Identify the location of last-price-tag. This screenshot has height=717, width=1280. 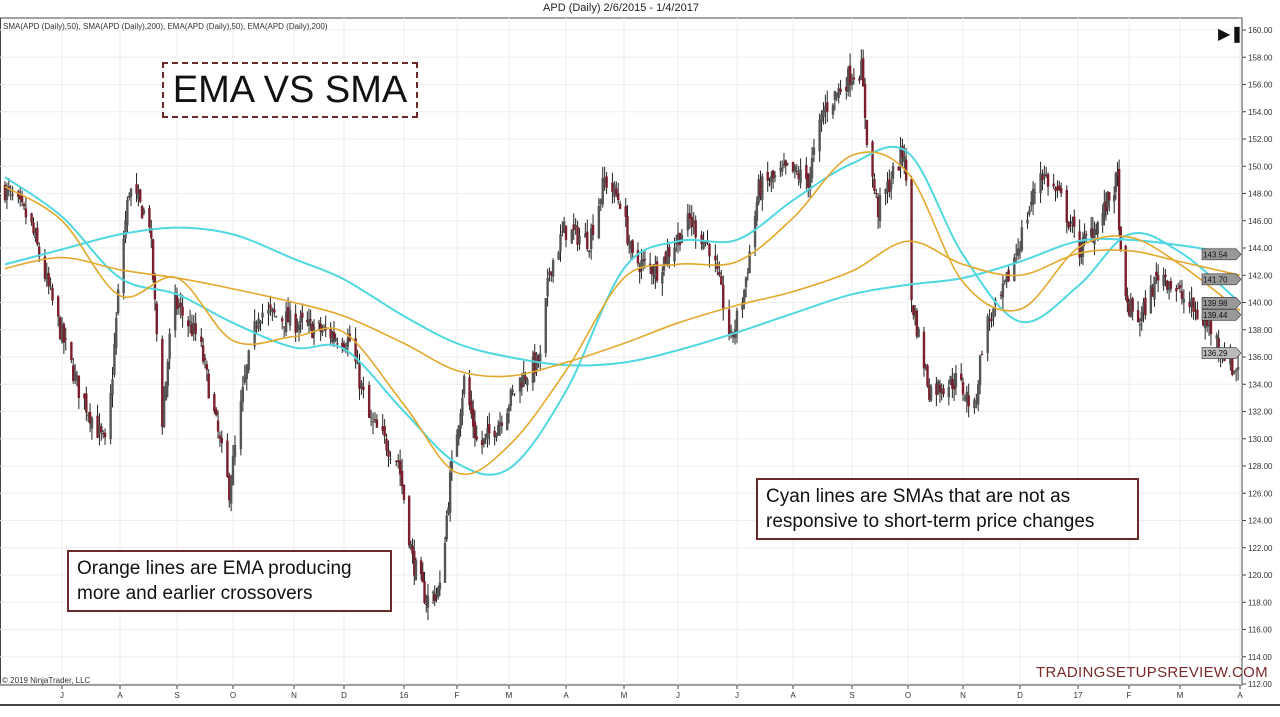
(1221, 353).